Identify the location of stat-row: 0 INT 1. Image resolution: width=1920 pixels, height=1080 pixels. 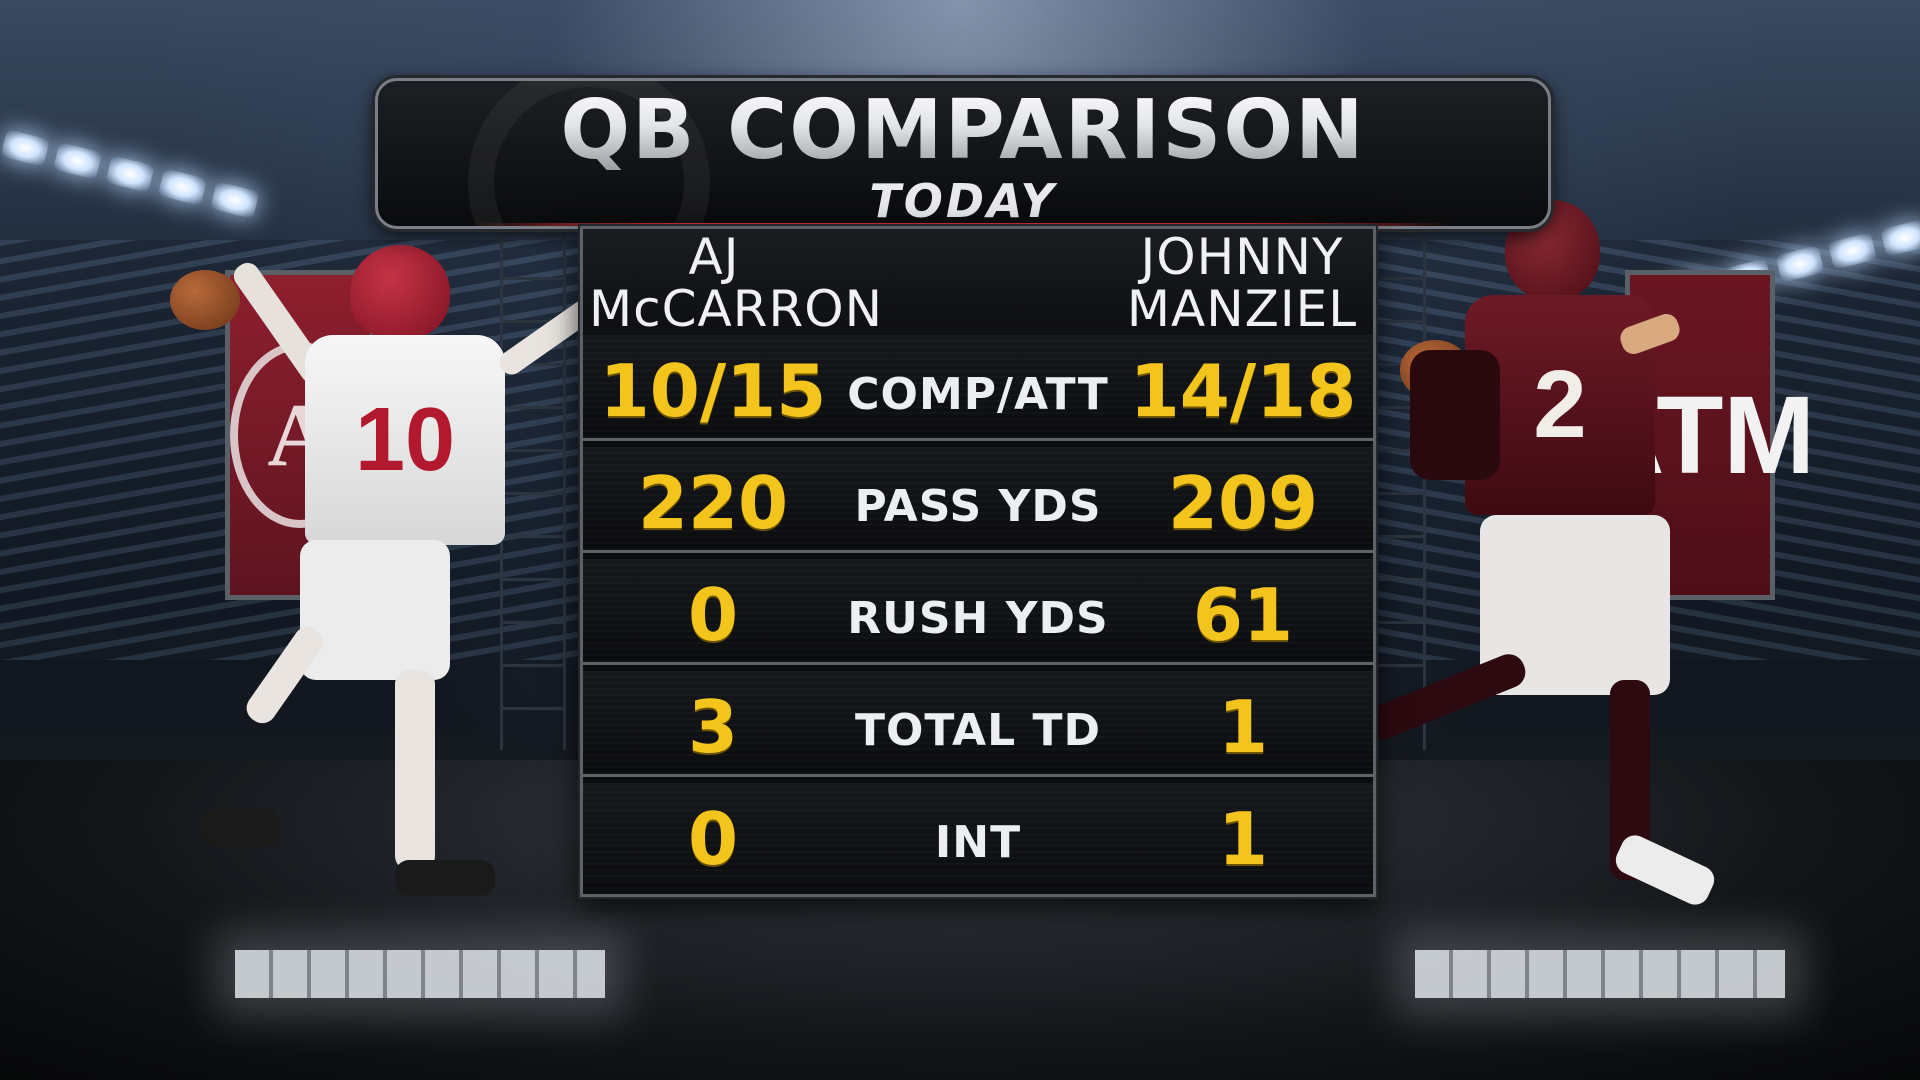
(978, 836).